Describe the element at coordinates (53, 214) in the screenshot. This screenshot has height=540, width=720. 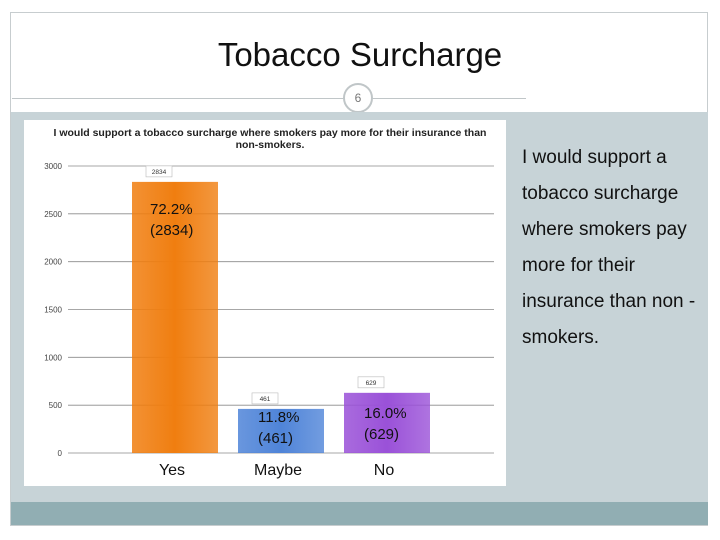
I see `y-tick-label: 2500` at that location.